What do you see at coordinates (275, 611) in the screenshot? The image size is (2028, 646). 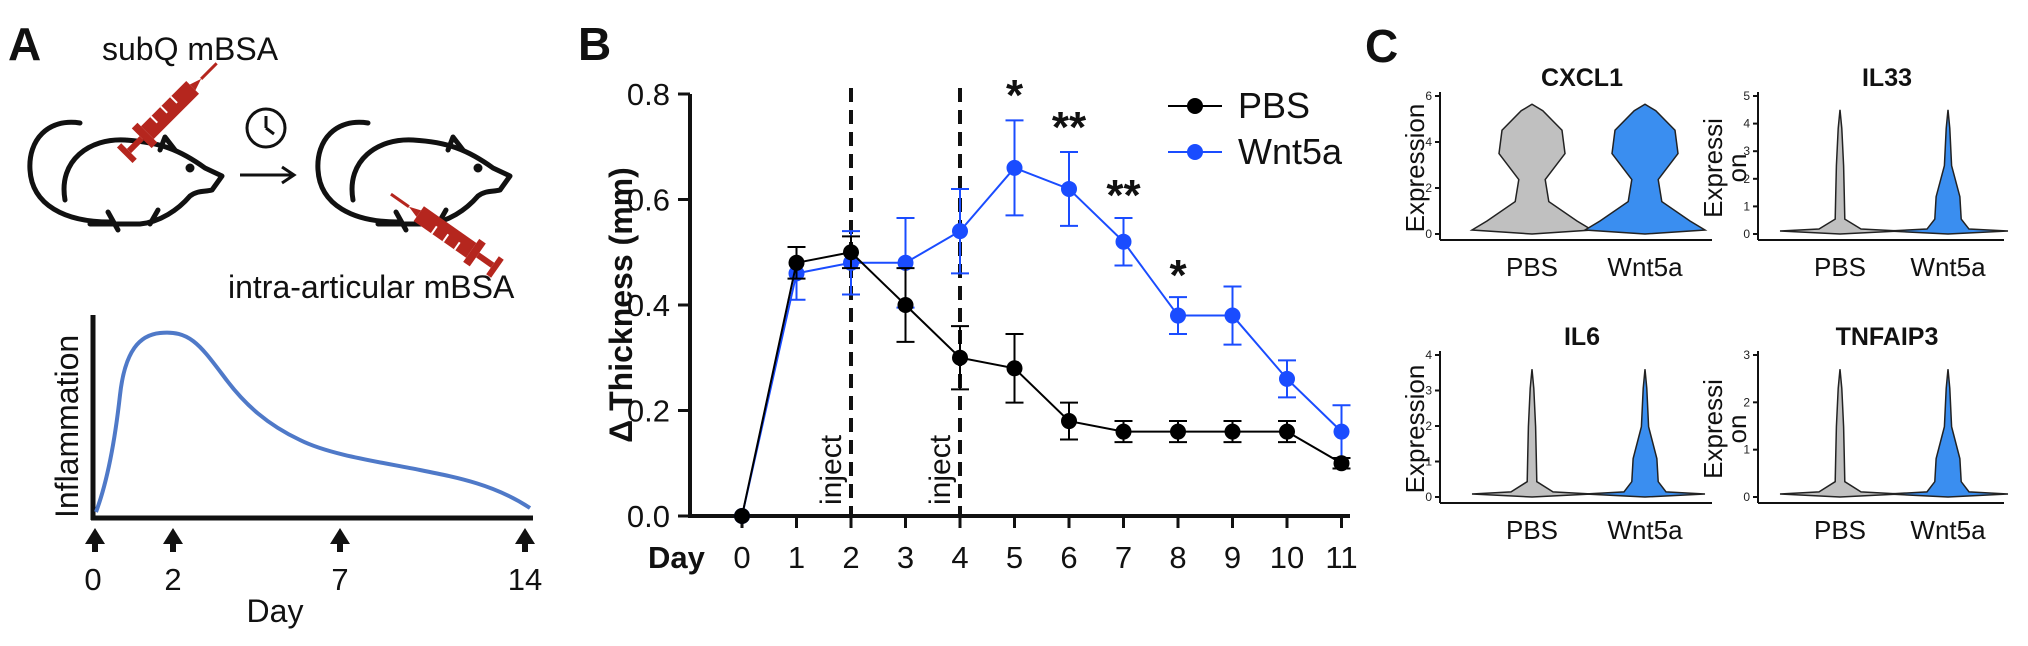 I see `schematic-x-label: Day` at bounding box center [275, 611].